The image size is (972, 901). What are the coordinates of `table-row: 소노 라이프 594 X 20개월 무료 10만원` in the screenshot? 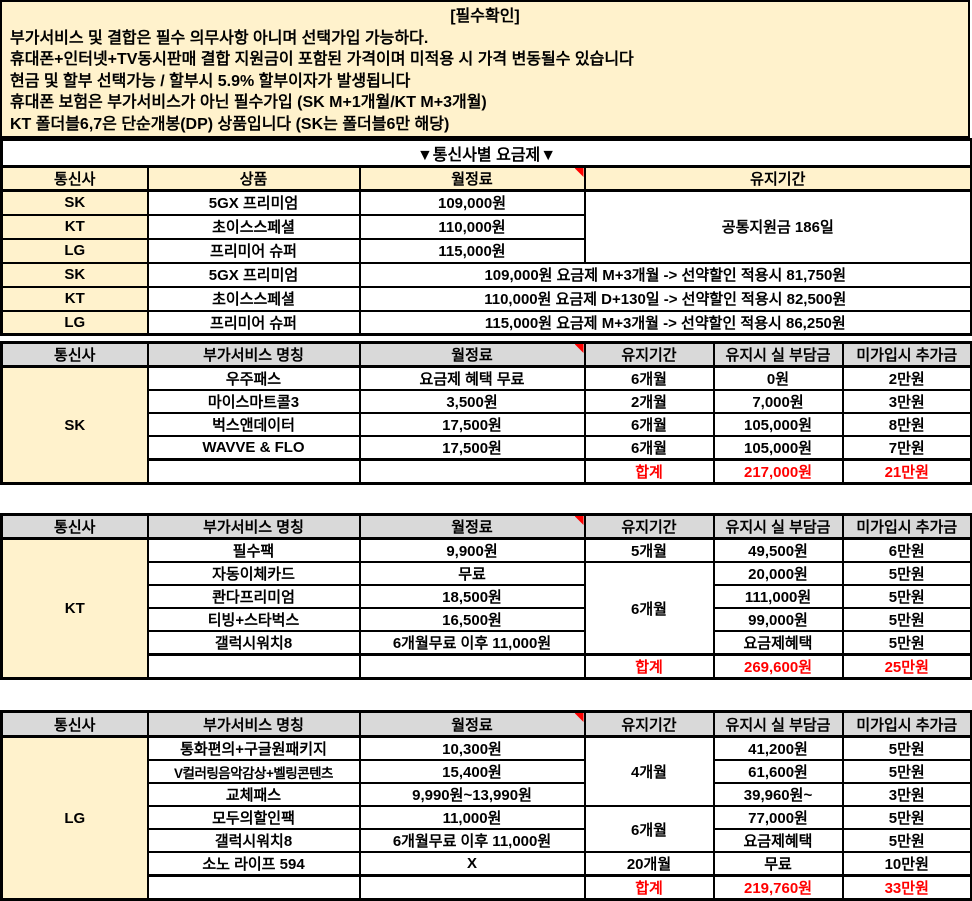 It's located at (487, 864).